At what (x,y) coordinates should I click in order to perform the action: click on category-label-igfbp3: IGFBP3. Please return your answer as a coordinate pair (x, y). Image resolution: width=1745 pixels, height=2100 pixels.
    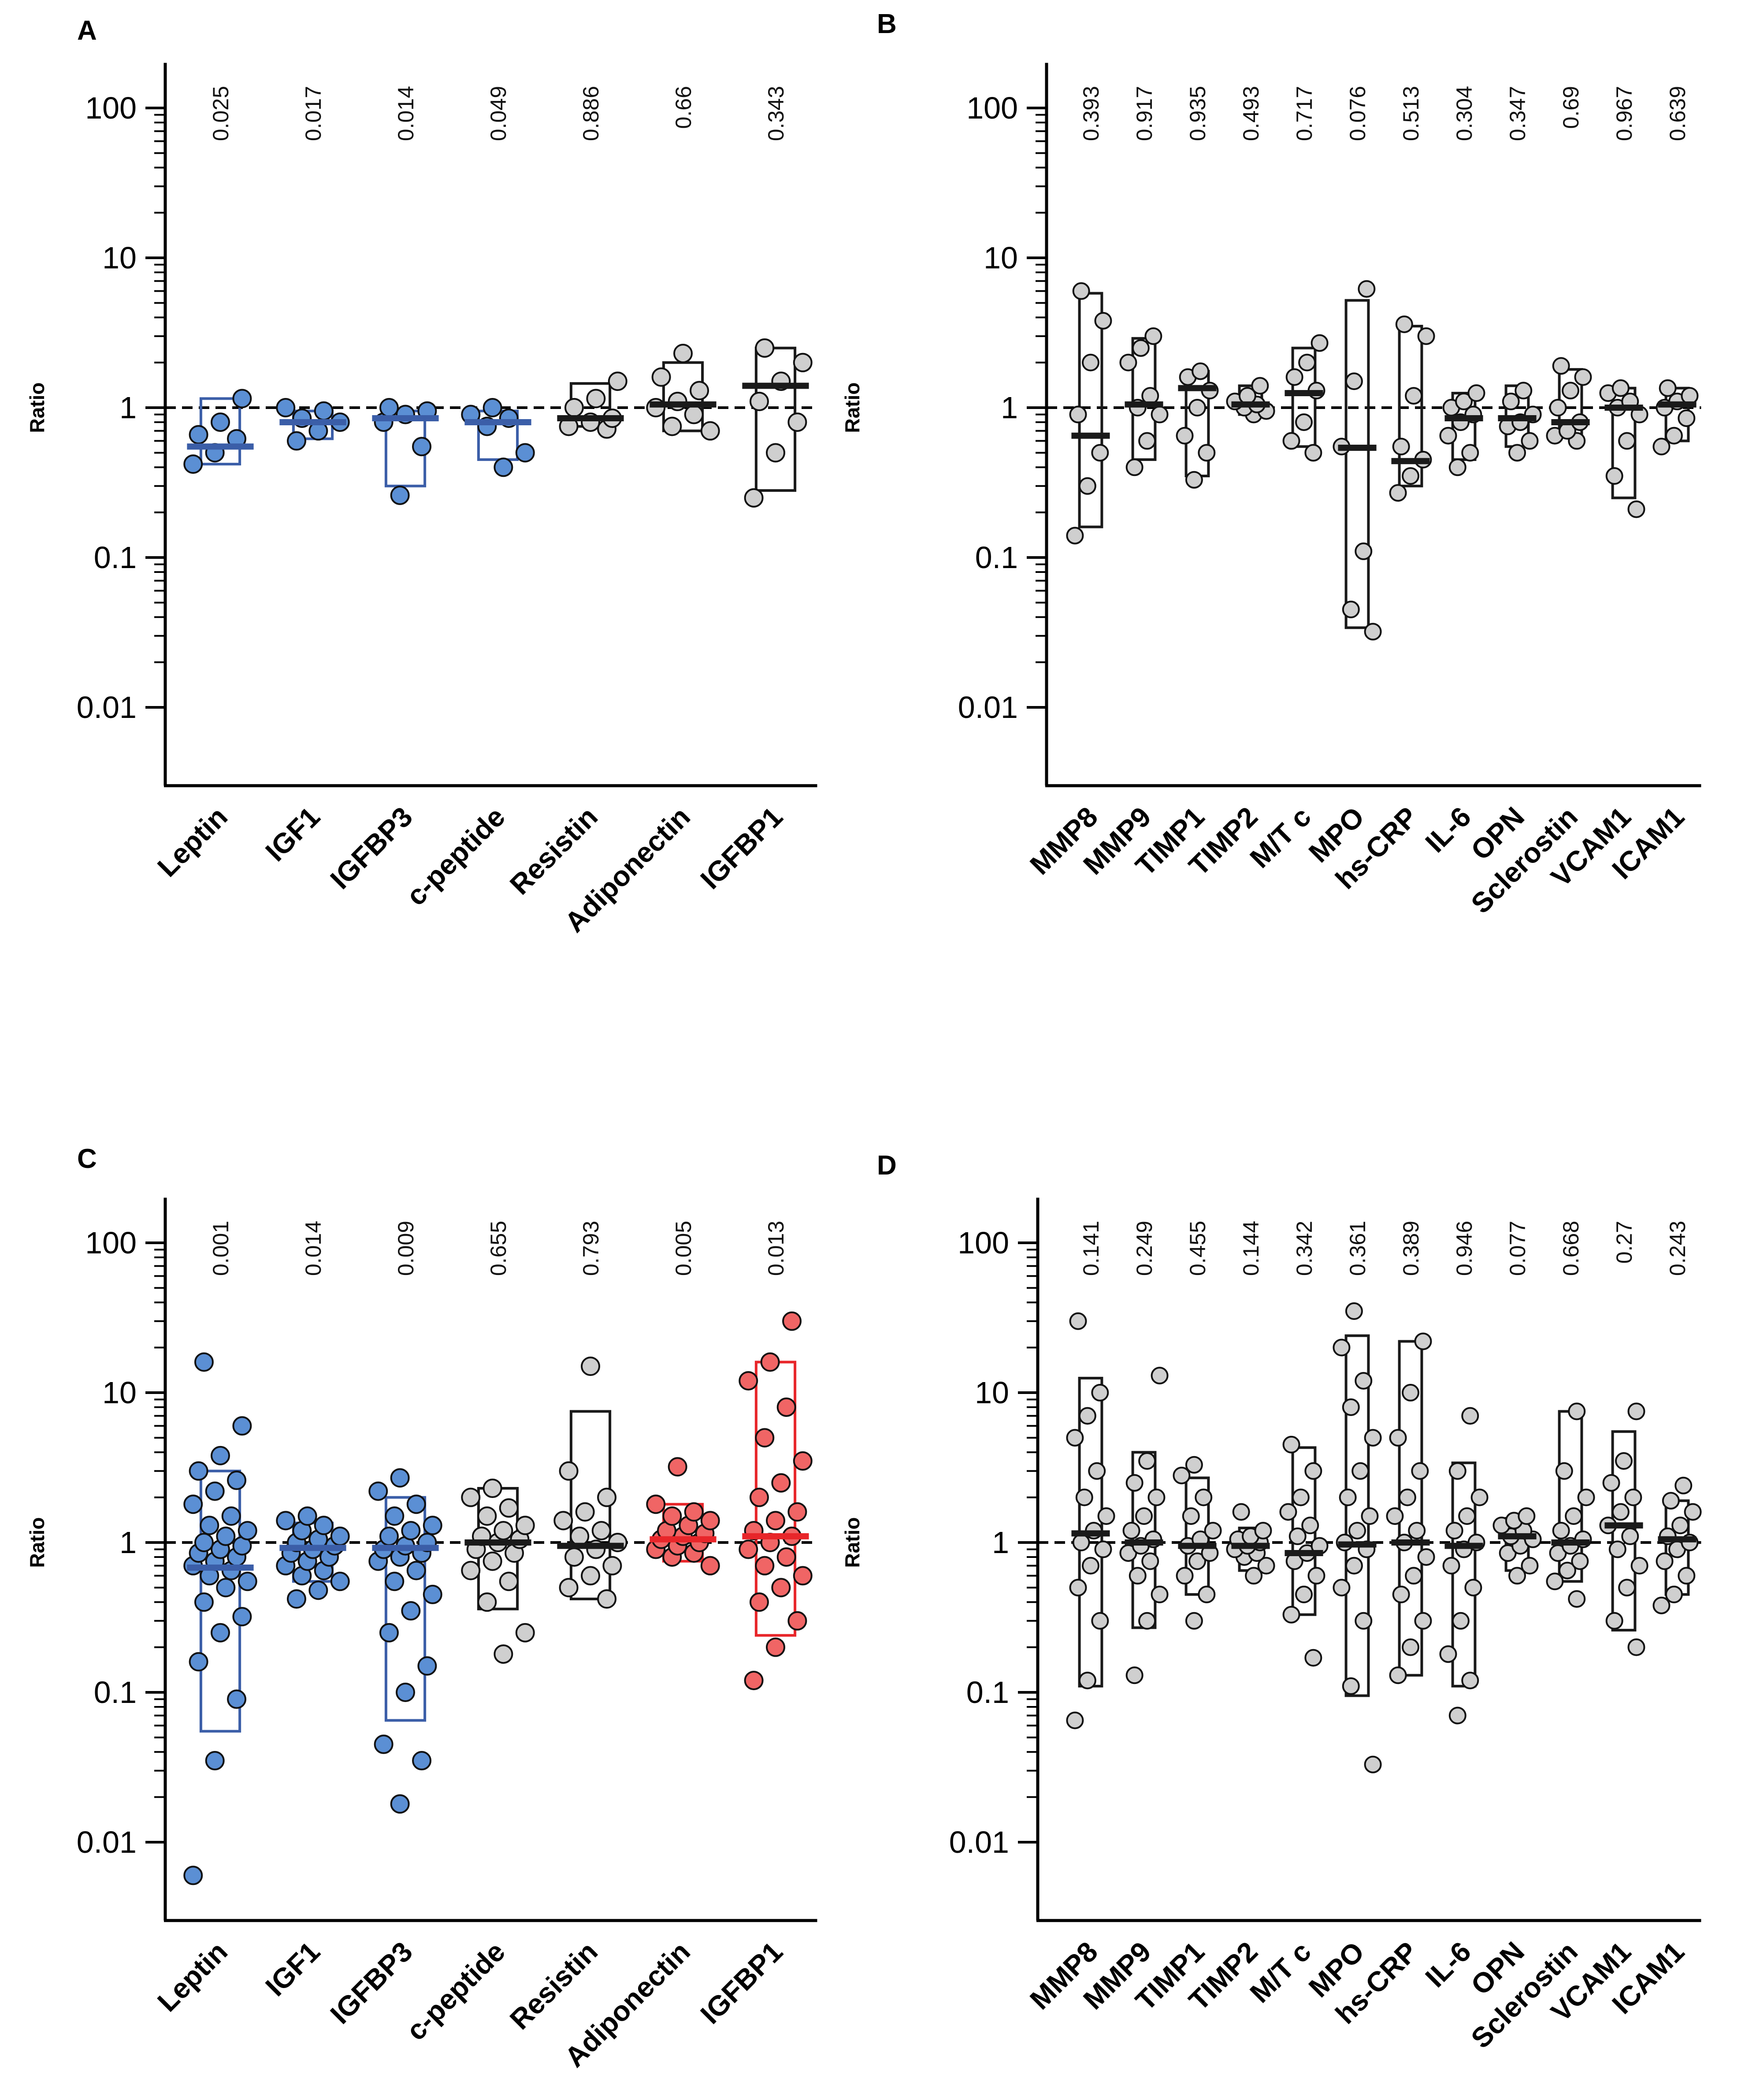
    Looking at the image, I should click on (371, 848).